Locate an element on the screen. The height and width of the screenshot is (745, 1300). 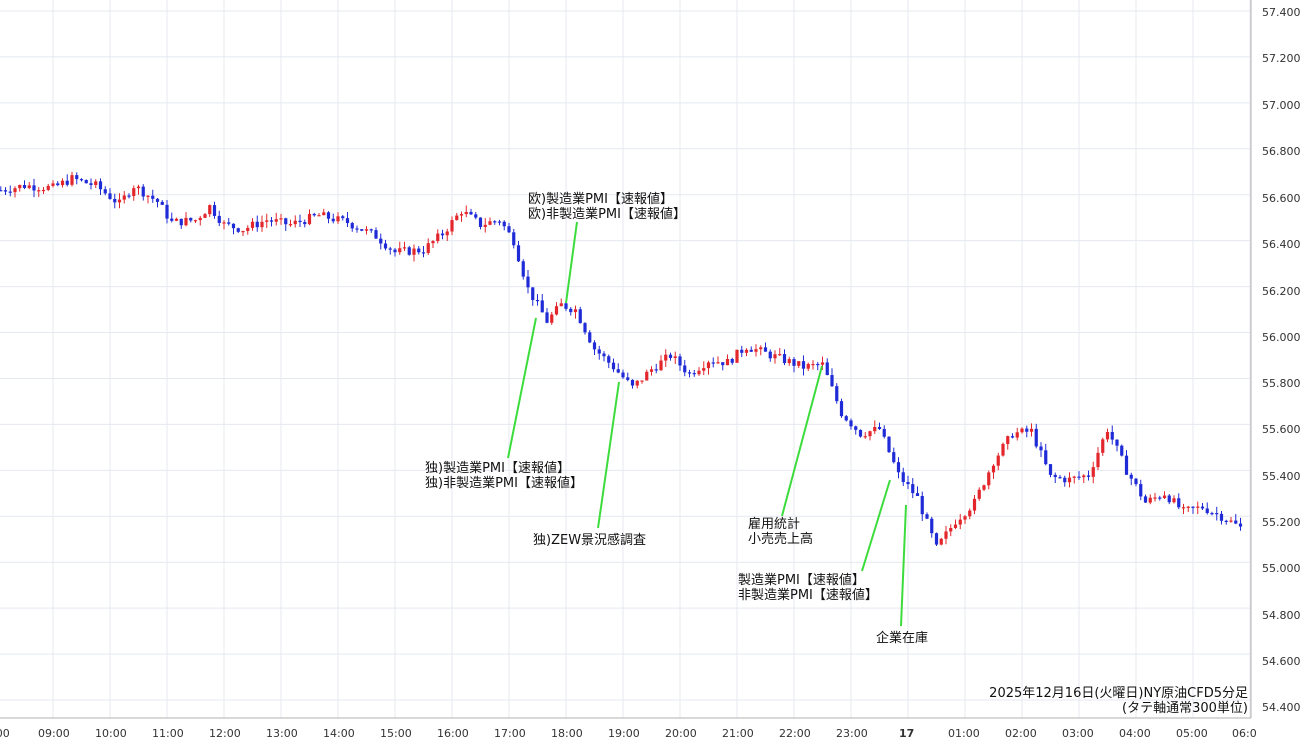
x-tick-label: 17:00 is located at coordinates (510, 733).